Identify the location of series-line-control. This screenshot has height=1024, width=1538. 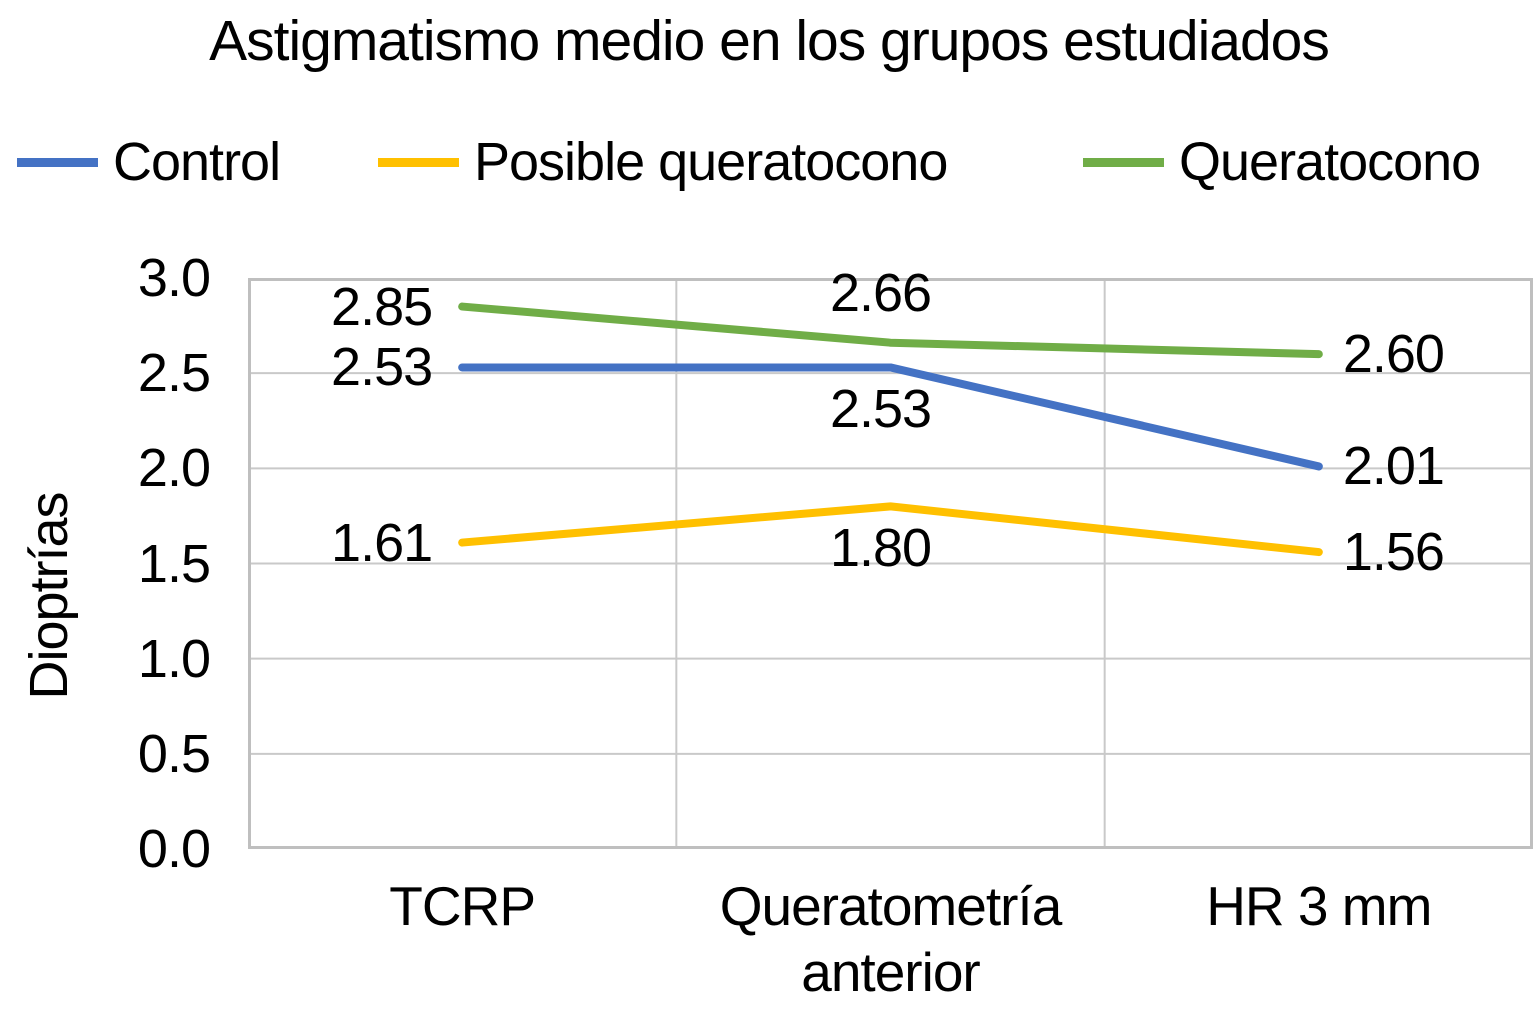
(890, 417).